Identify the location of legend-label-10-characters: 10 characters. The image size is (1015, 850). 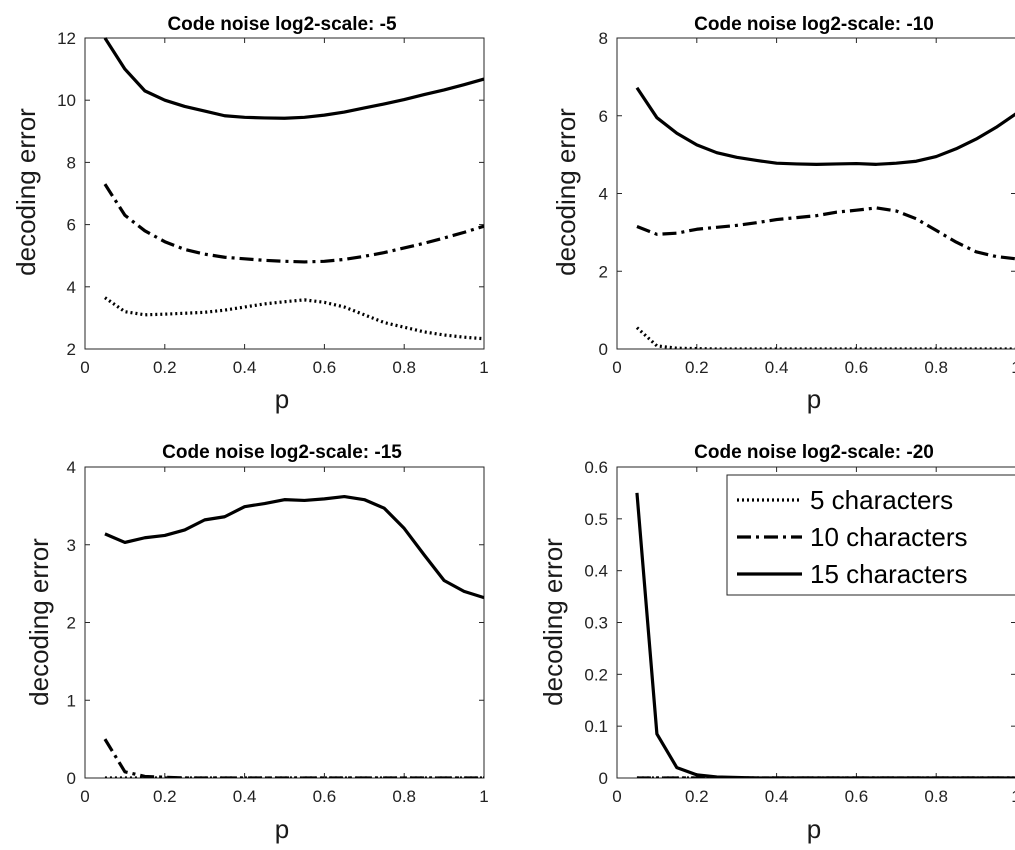
(889, 537).